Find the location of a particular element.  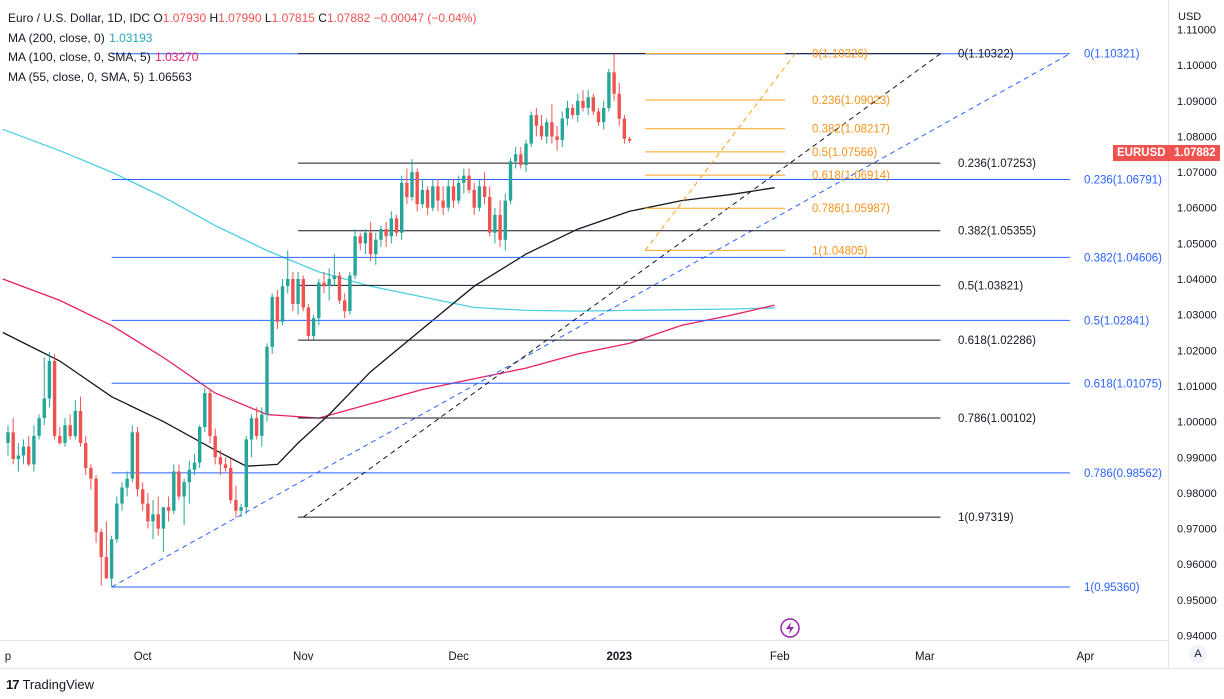

fib-black-level-label: 0.618(1.02286) is located at coordinates (997, 341).